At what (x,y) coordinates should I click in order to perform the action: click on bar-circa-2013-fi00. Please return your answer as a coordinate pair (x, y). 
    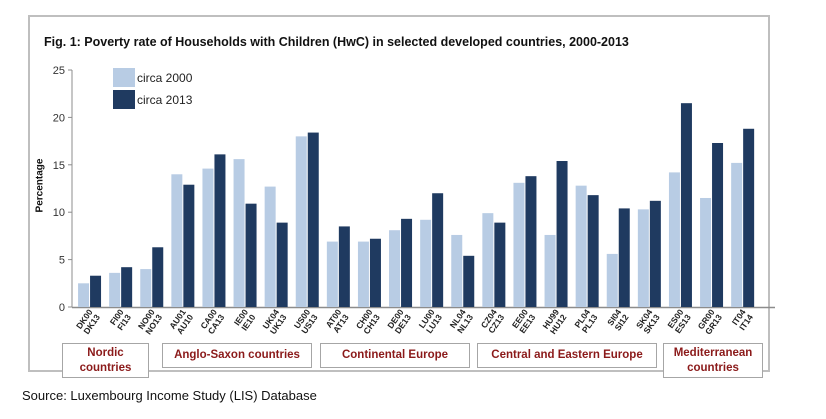
    Looking at the image, I should click on (127, 287).